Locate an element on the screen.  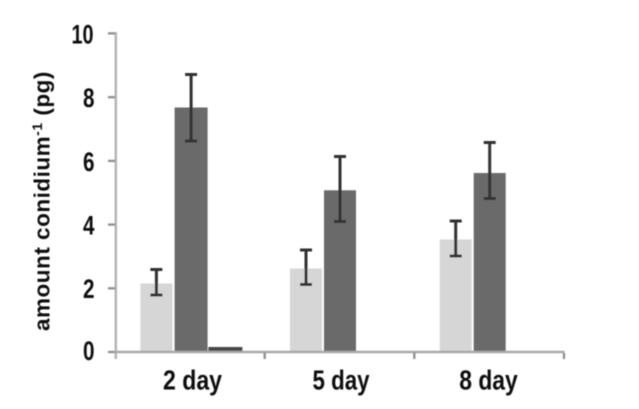
svg-text: 10 is located at coordinates (83, 34).